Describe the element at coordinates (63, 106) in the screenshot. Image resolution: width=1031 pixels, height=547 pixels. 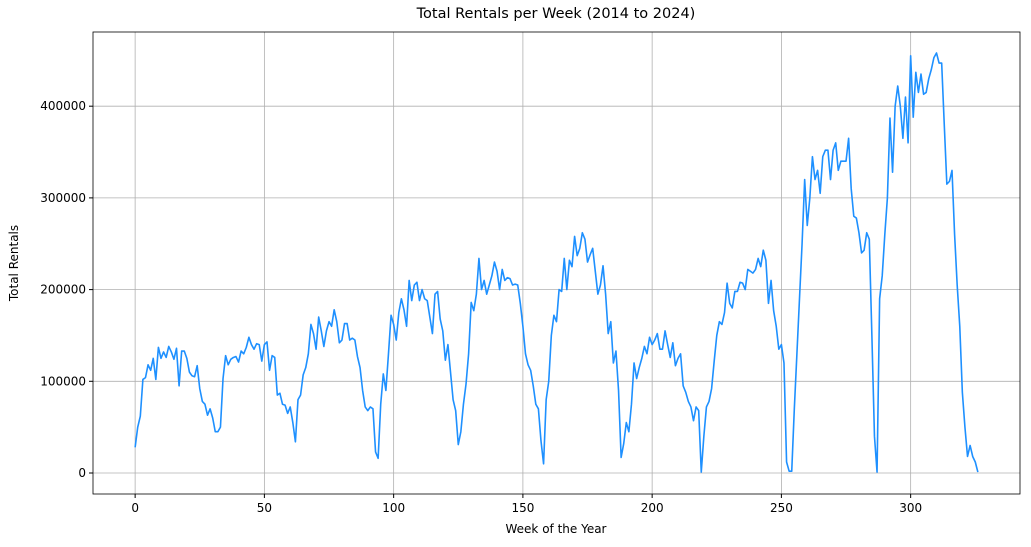
I see `y-tick-label: 400000` at that location.